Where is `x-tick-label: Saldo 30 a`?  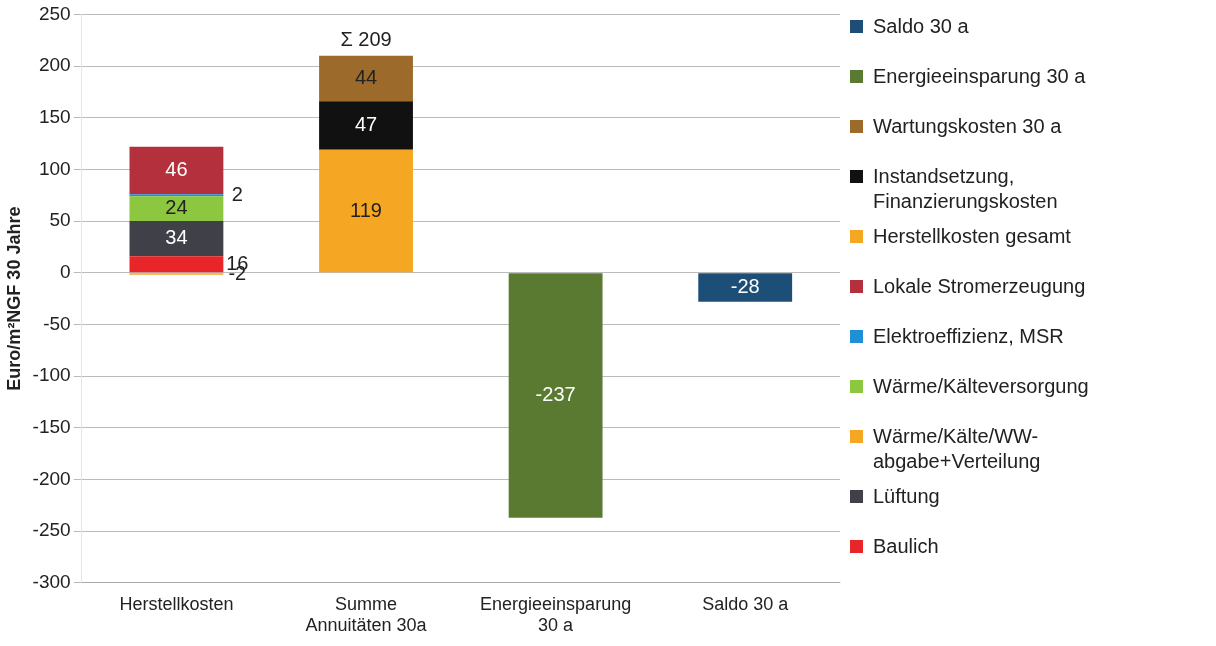 x-tick-label: Saldo 30 a is located at coordinates (746, 603).